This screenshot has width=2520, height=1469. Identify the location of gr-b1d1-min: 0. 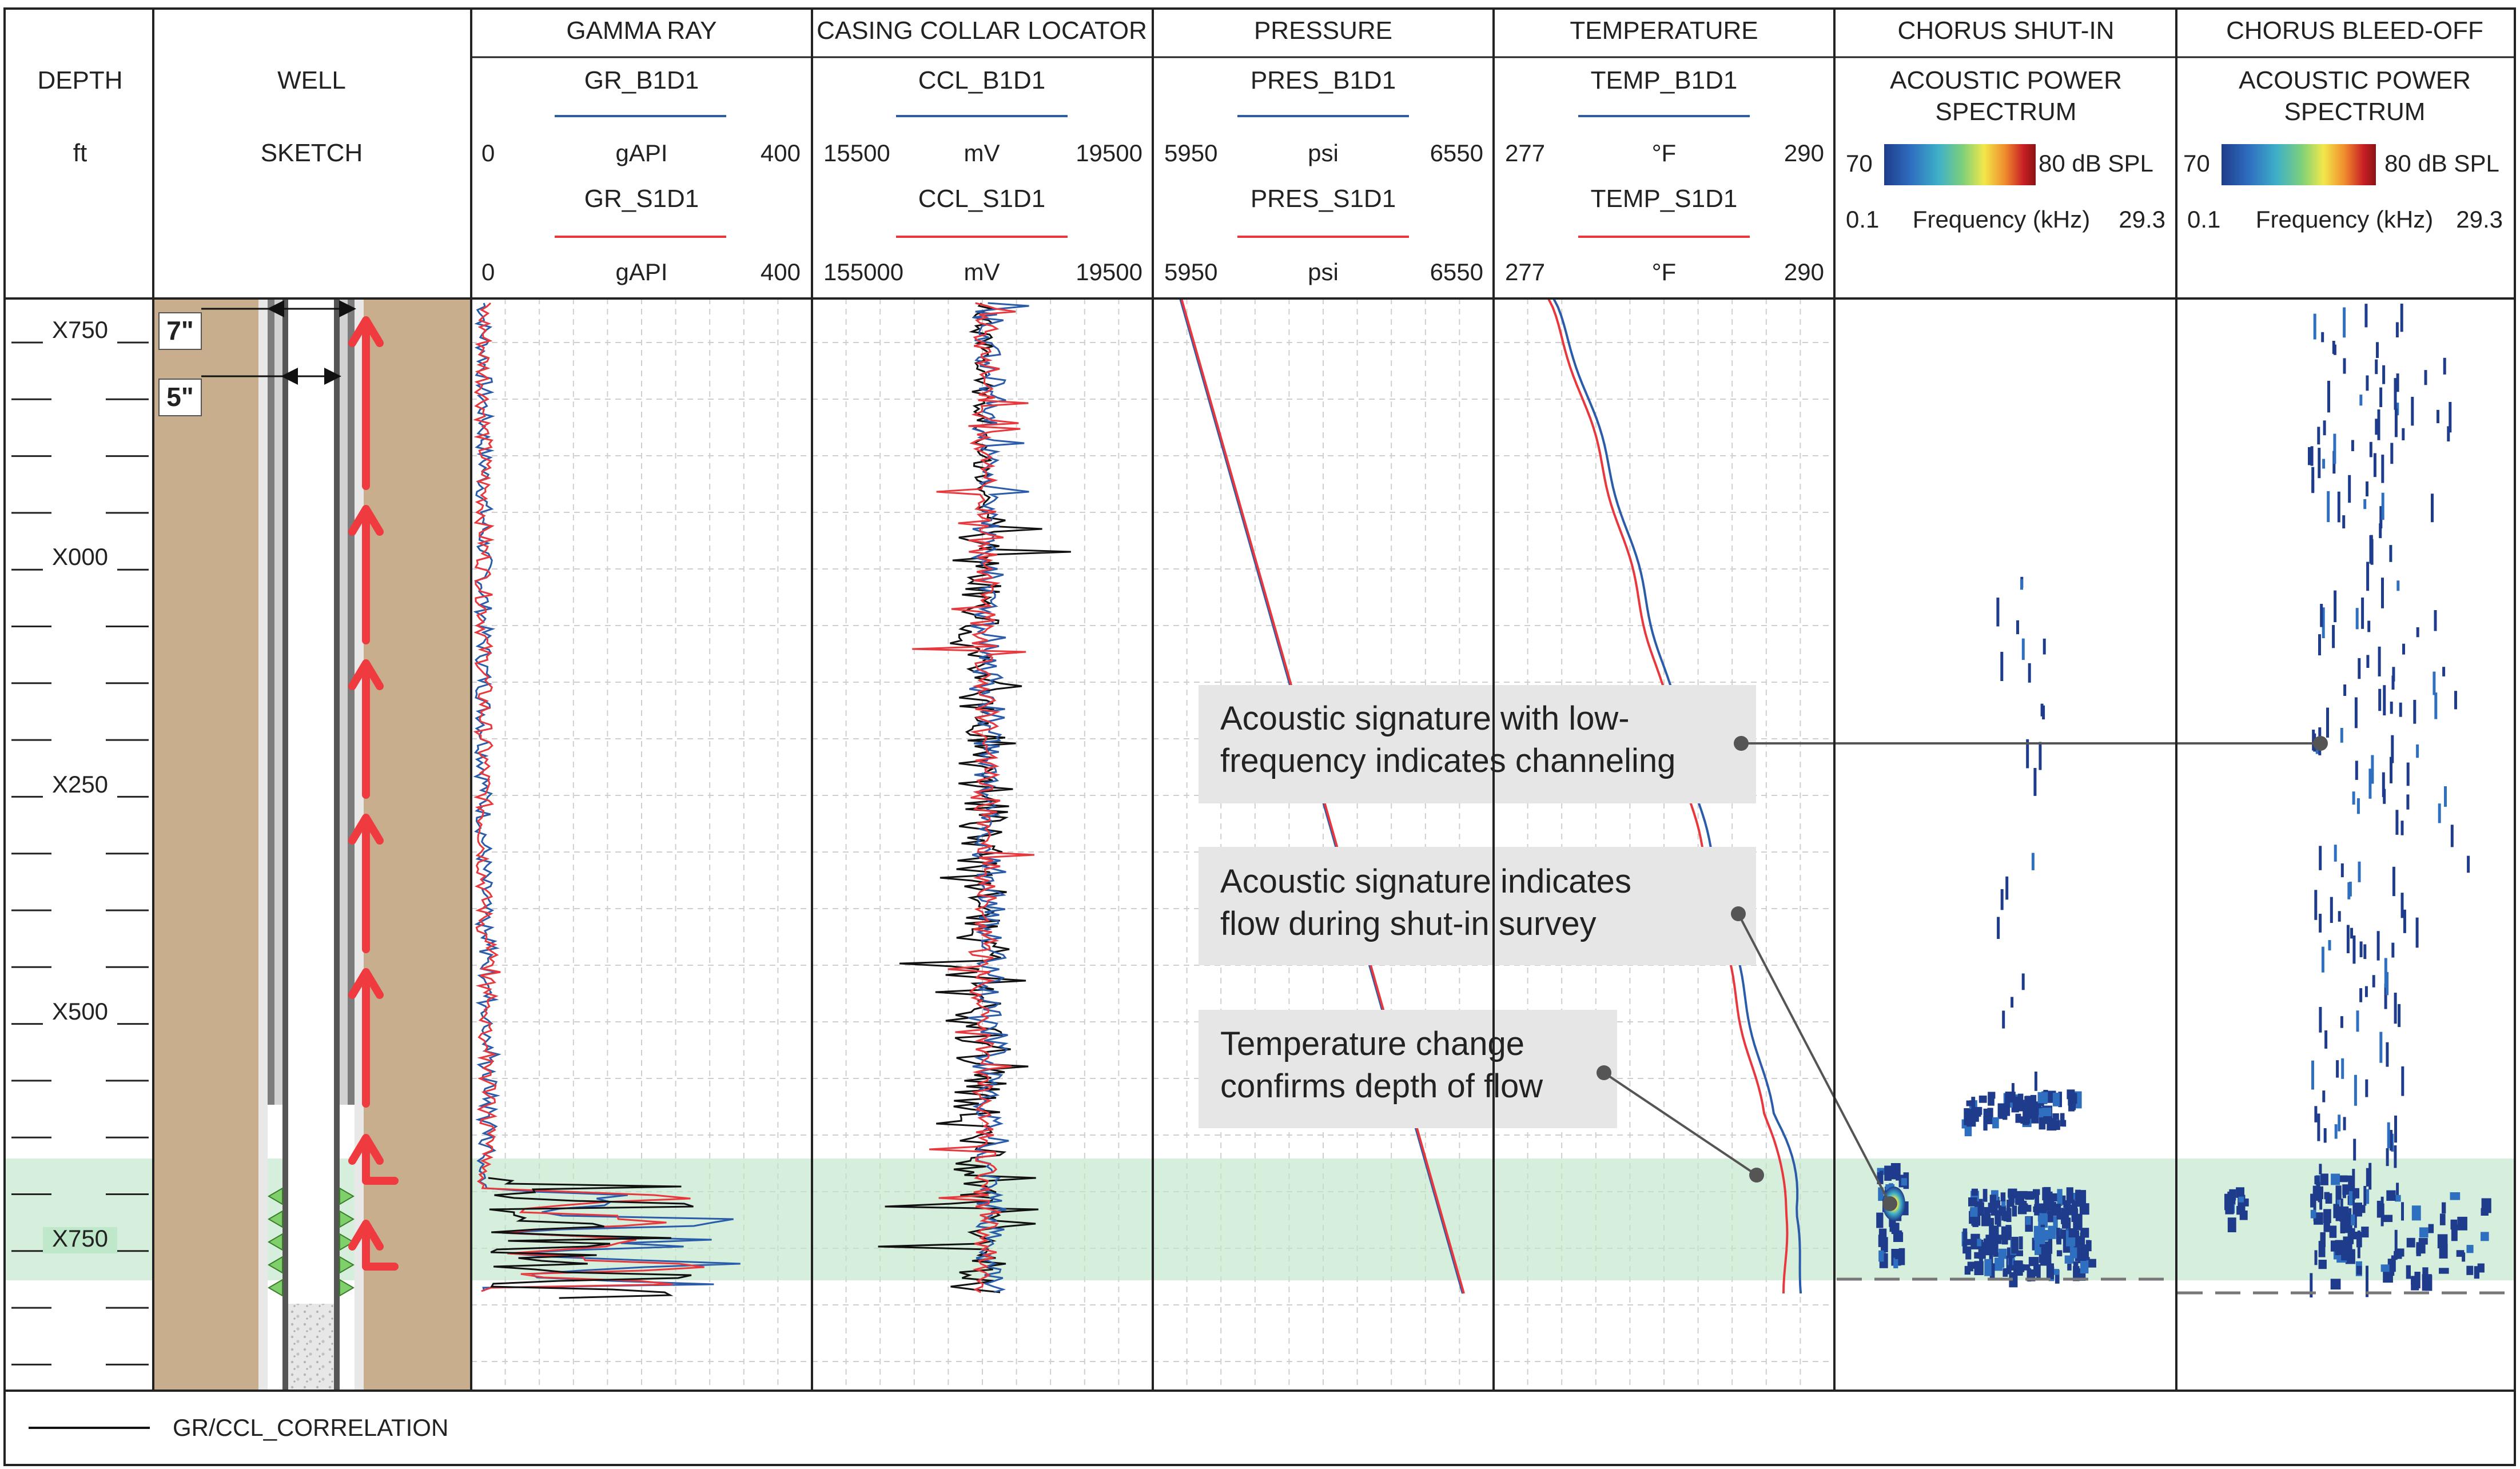
(488, 153).